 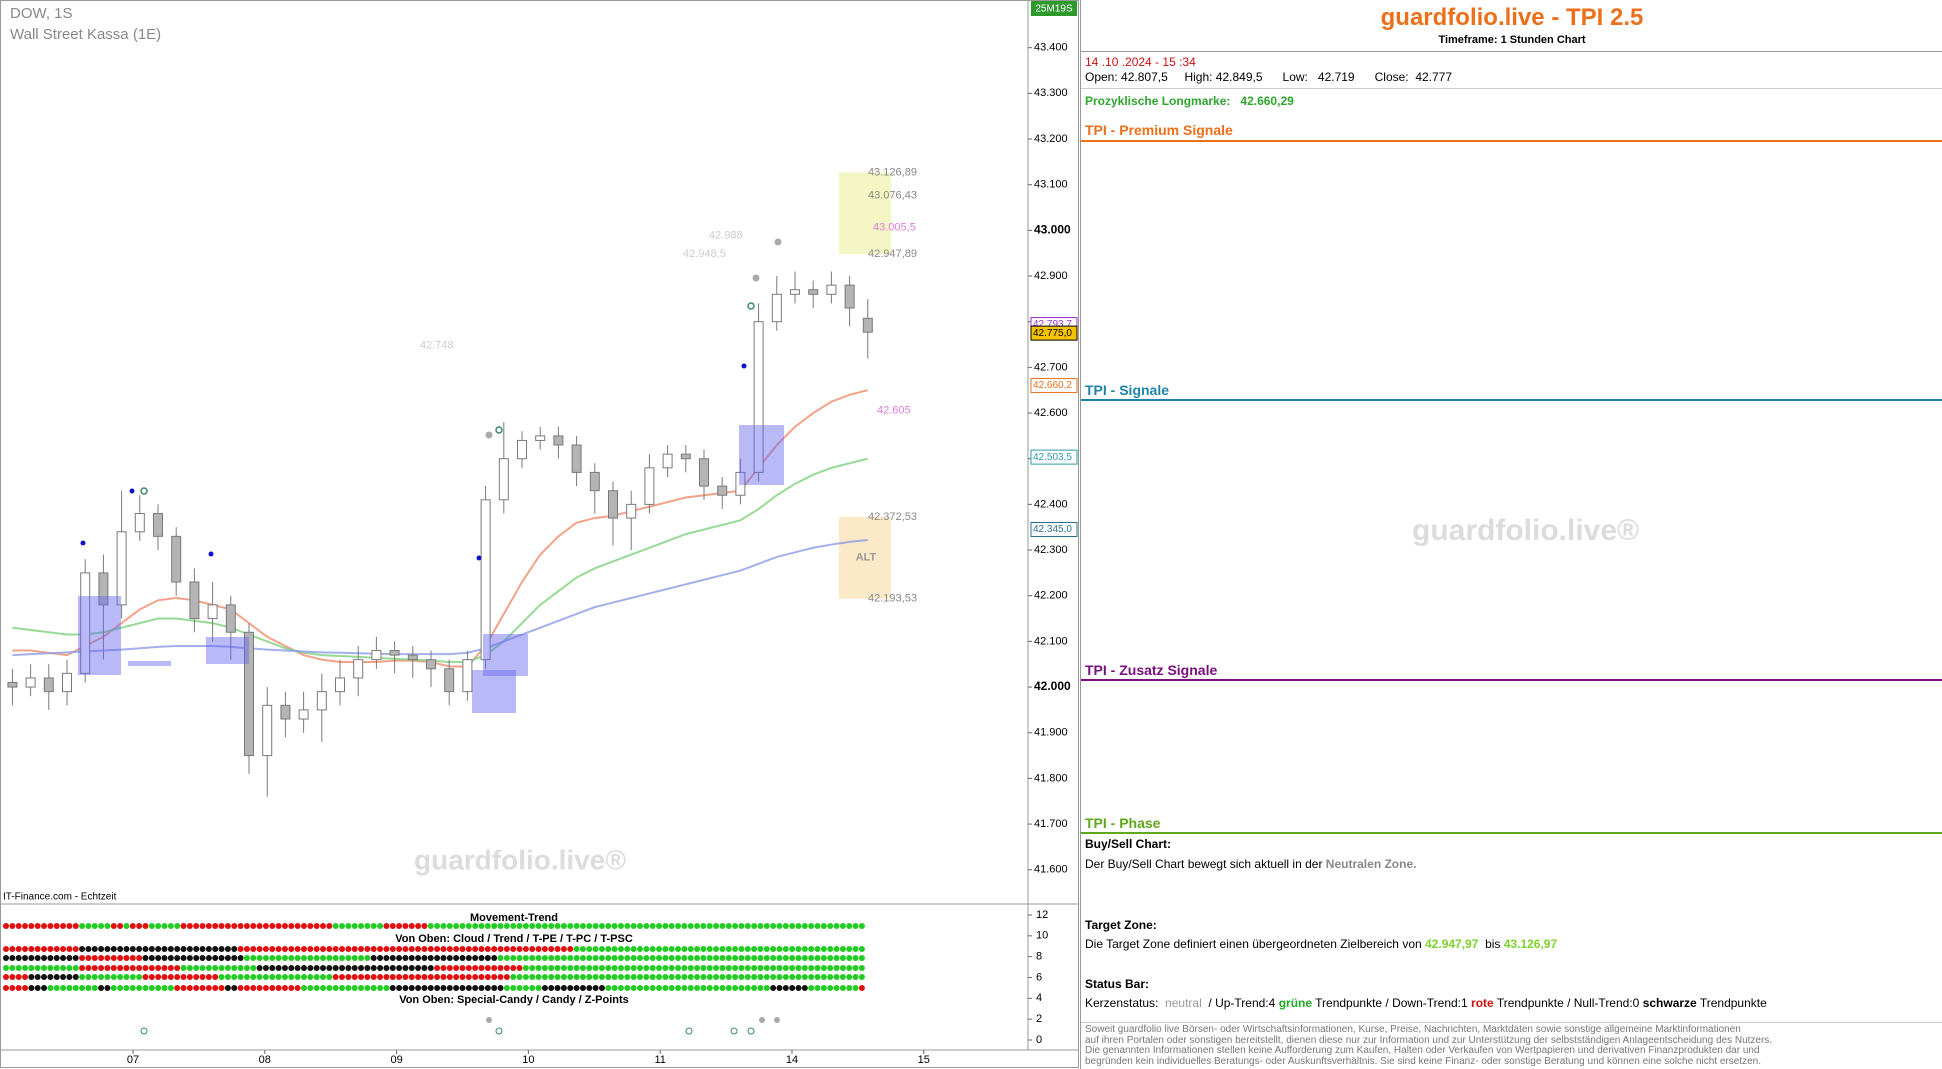 I want to click on annotation: 42.988, so click(x=726, y=236).